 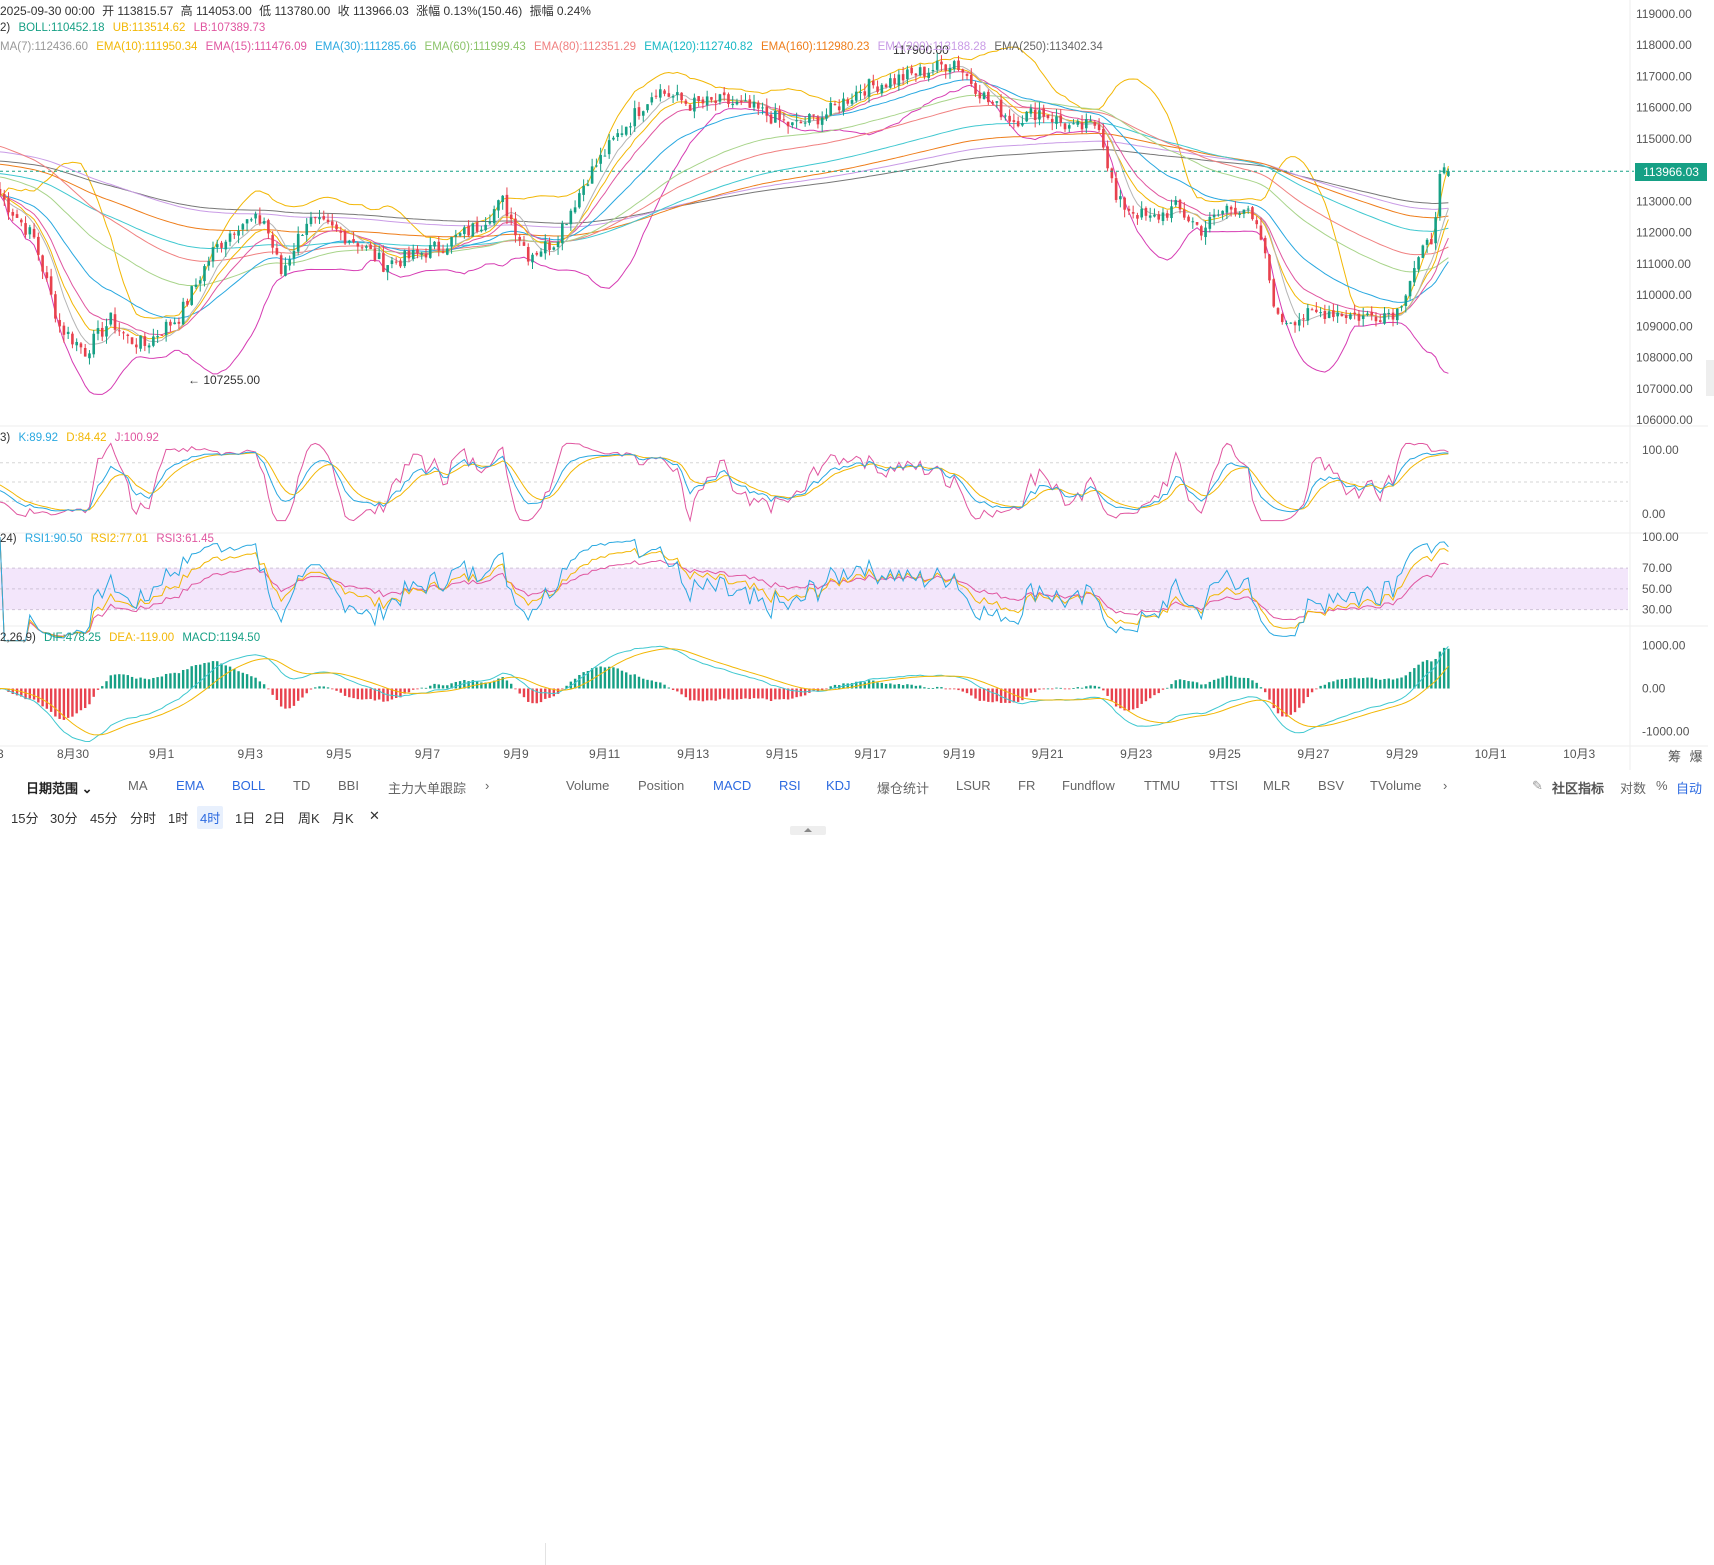 I want to click on main-indicator-boll: BOLL, so click(x=249, y=785).